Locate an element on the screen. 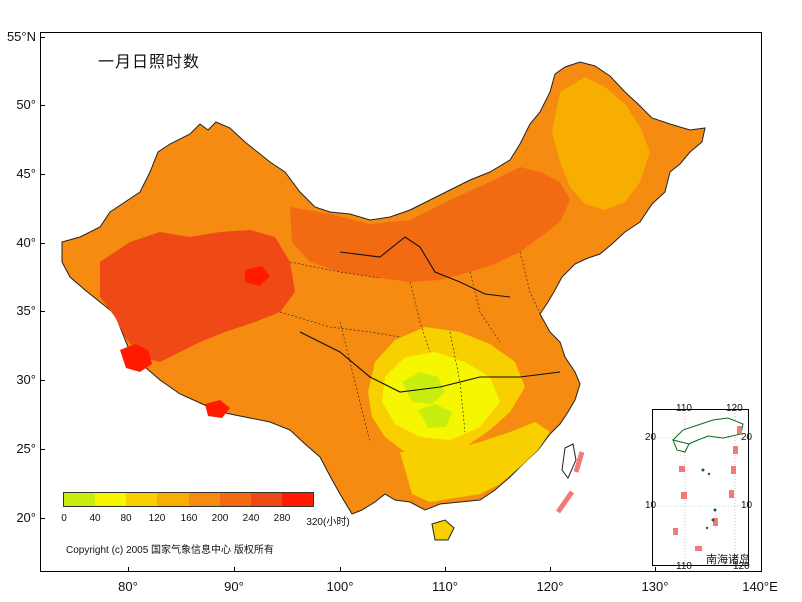 This screenshot has width=802, height=602. legend-label: 280 is located at coordinates (282, 518).